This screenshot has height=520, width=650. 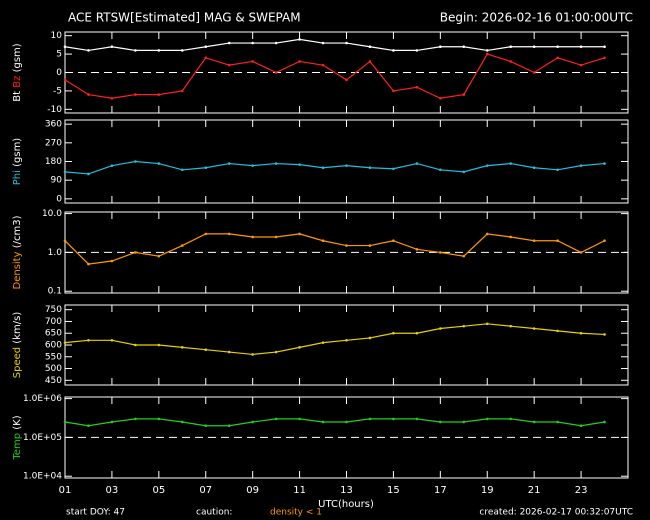 I want to click on x-tick-label: 13, so click(x=346, y=490).